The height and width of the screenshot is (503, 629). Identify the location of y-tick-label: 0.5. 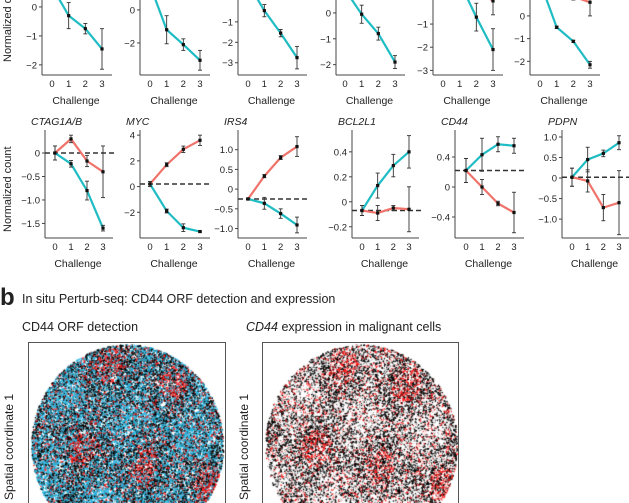
(550, 158).